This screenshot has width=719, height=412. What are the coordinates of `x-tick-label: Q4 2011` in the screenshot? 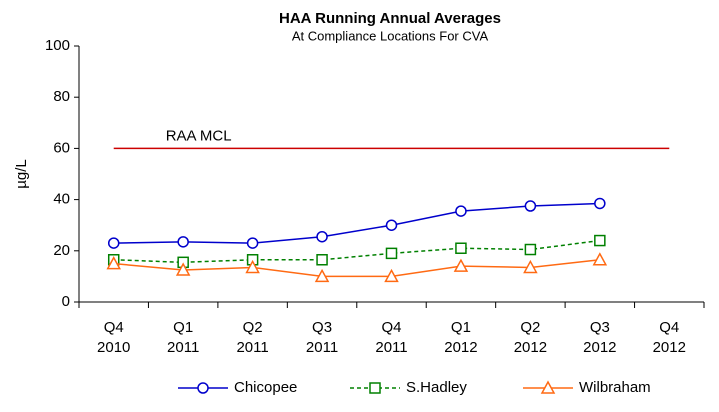 It's located at (391, 337).